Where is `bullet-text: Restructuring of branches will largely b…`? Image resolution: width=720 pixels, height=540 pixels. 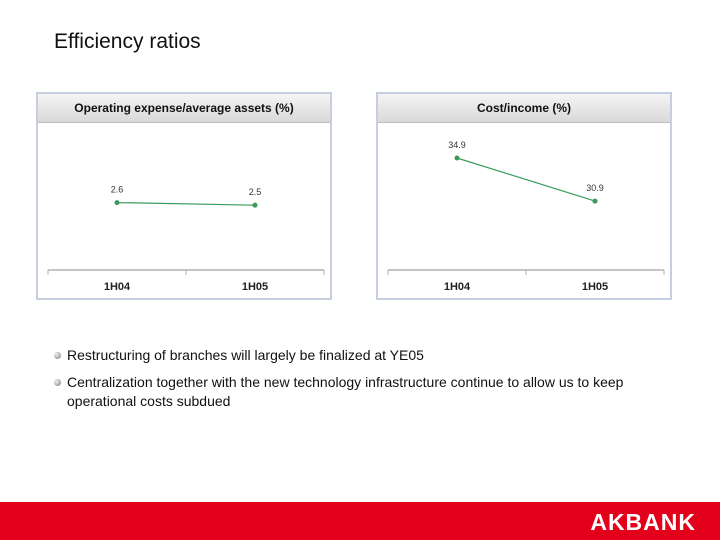 bullet-text: Restructuring of branches will largely b… is located at coordinates (245, 355).